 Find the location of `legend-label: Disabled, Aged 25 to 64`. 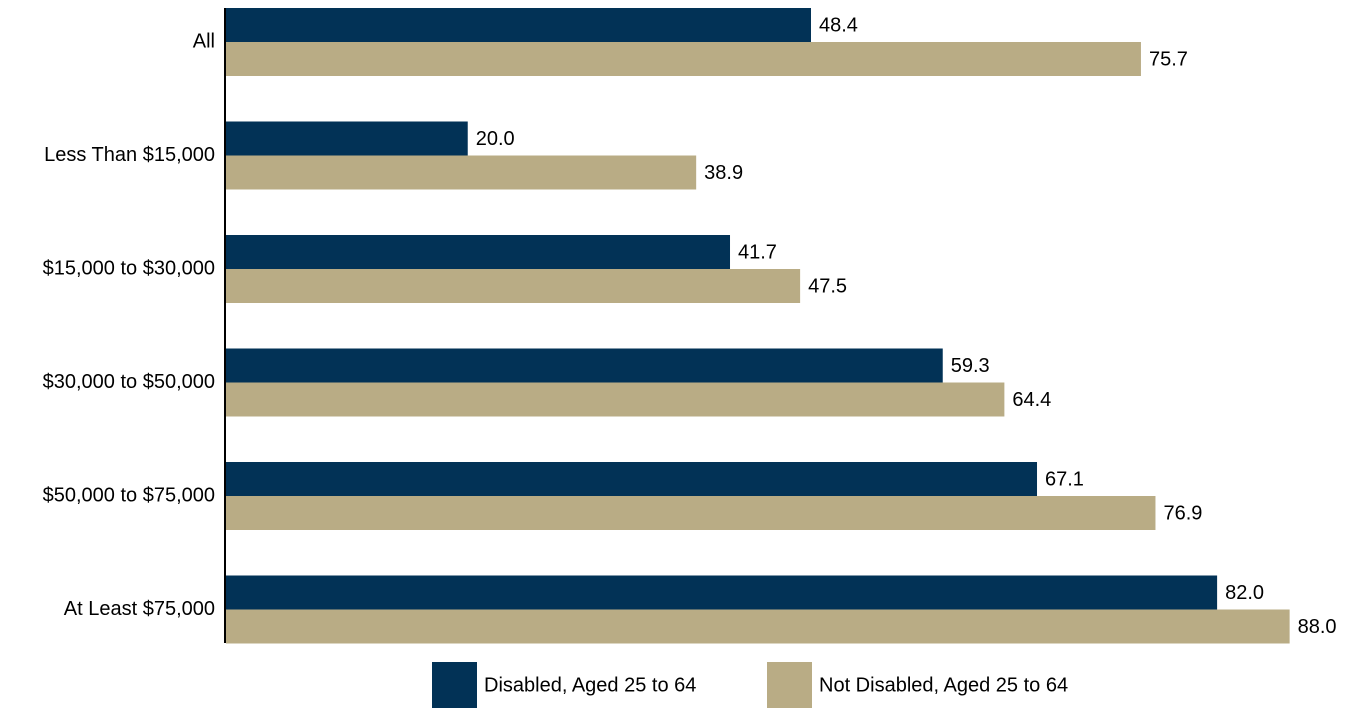

legend-label: Disabled, Aged 25 to 64 is located at coordinates (590, 685).